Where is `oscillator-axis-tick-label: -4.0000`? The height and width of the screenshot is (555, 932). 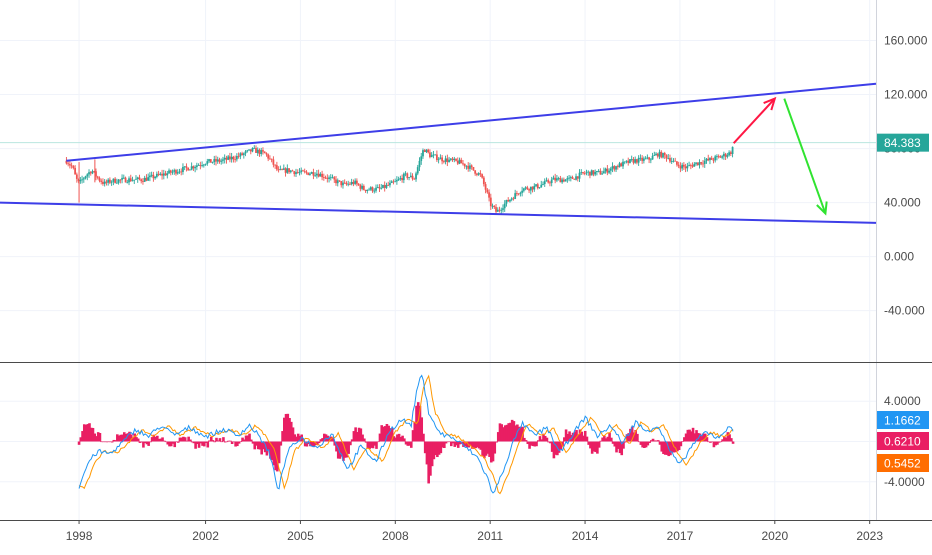 oscillator-axis-tick-label: -4.0000 is located at coordinates (904, 482).